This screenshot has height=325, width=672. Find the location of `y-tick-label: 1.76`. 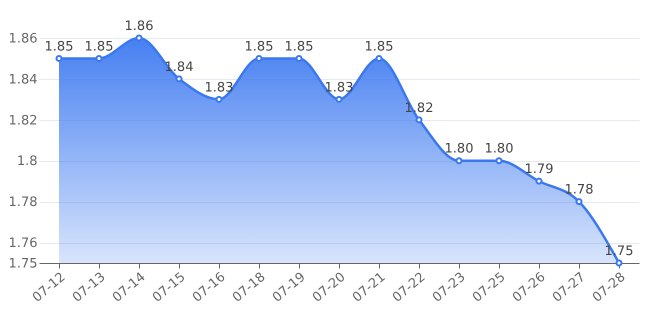

y-tick-label: 1.76 is located at coordinates (23, 244).